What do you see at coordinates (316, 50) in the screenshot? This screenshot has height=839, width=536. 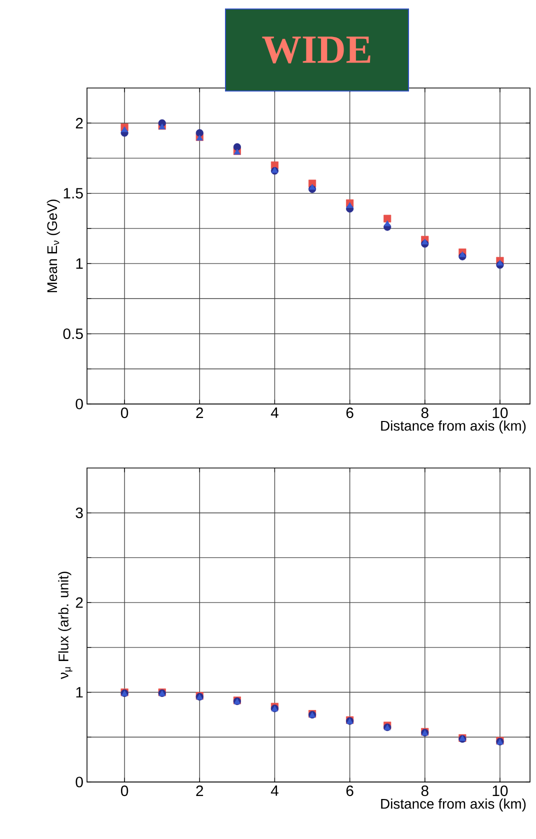 I see `text: WIDE` at bounding box center [316, 50].